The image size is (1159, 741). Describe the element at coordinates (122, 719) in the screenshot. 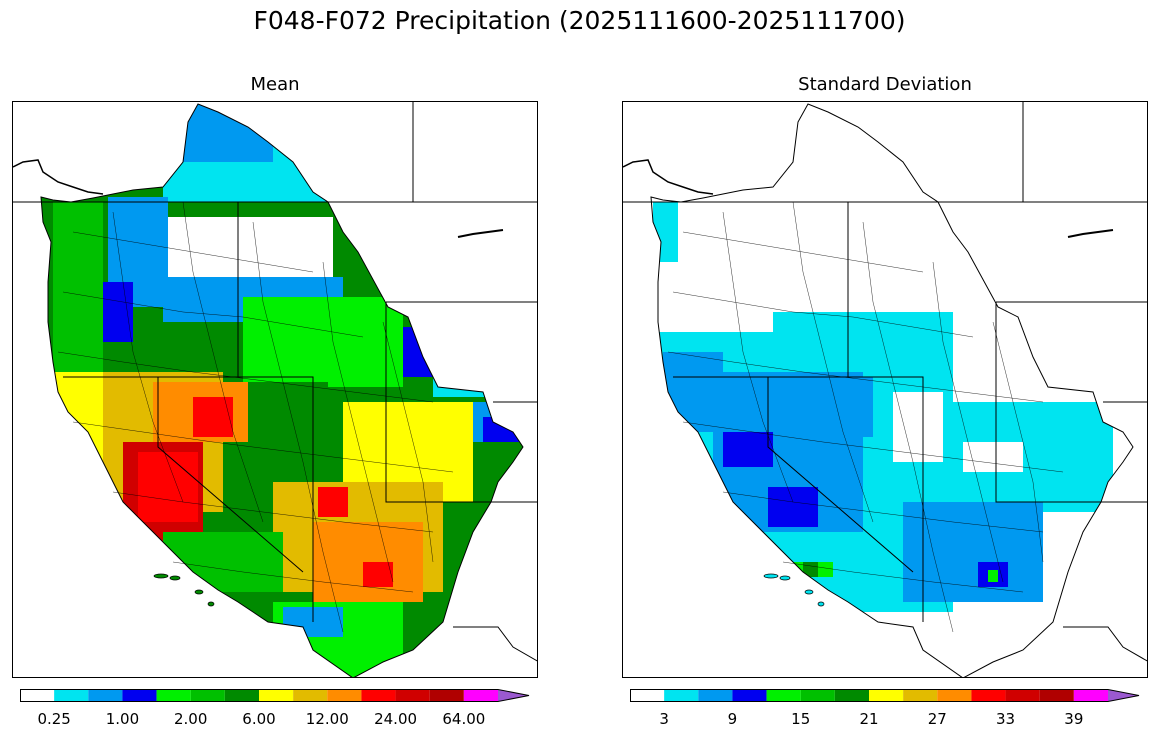

I see `colorbar-tick-label: 1.00` at that location.